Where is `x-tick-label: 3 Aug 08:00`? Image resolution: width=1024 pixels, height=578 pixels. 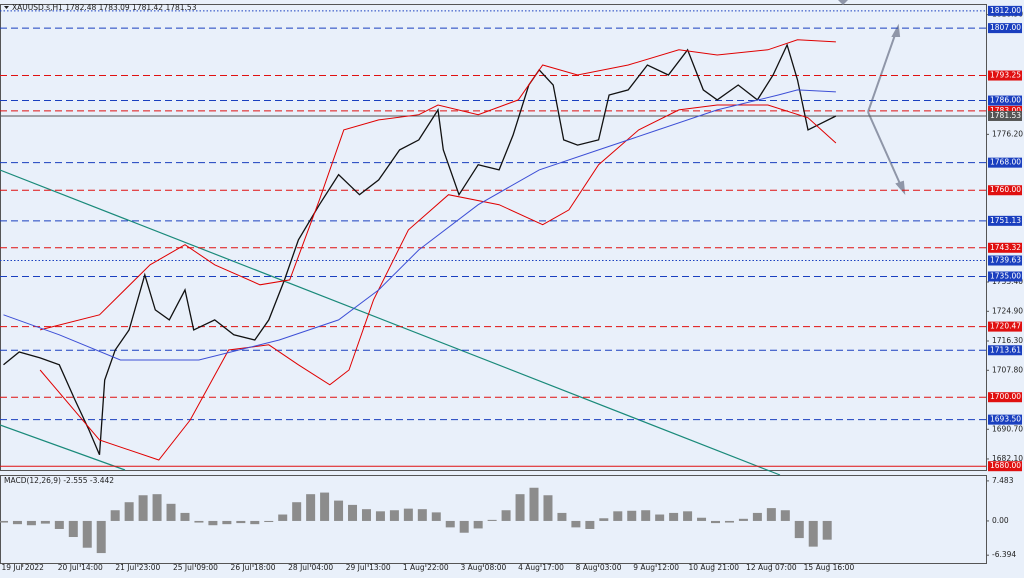
x-tick-label: 3 Aug 08:00 is located at coordinates (483, 567).